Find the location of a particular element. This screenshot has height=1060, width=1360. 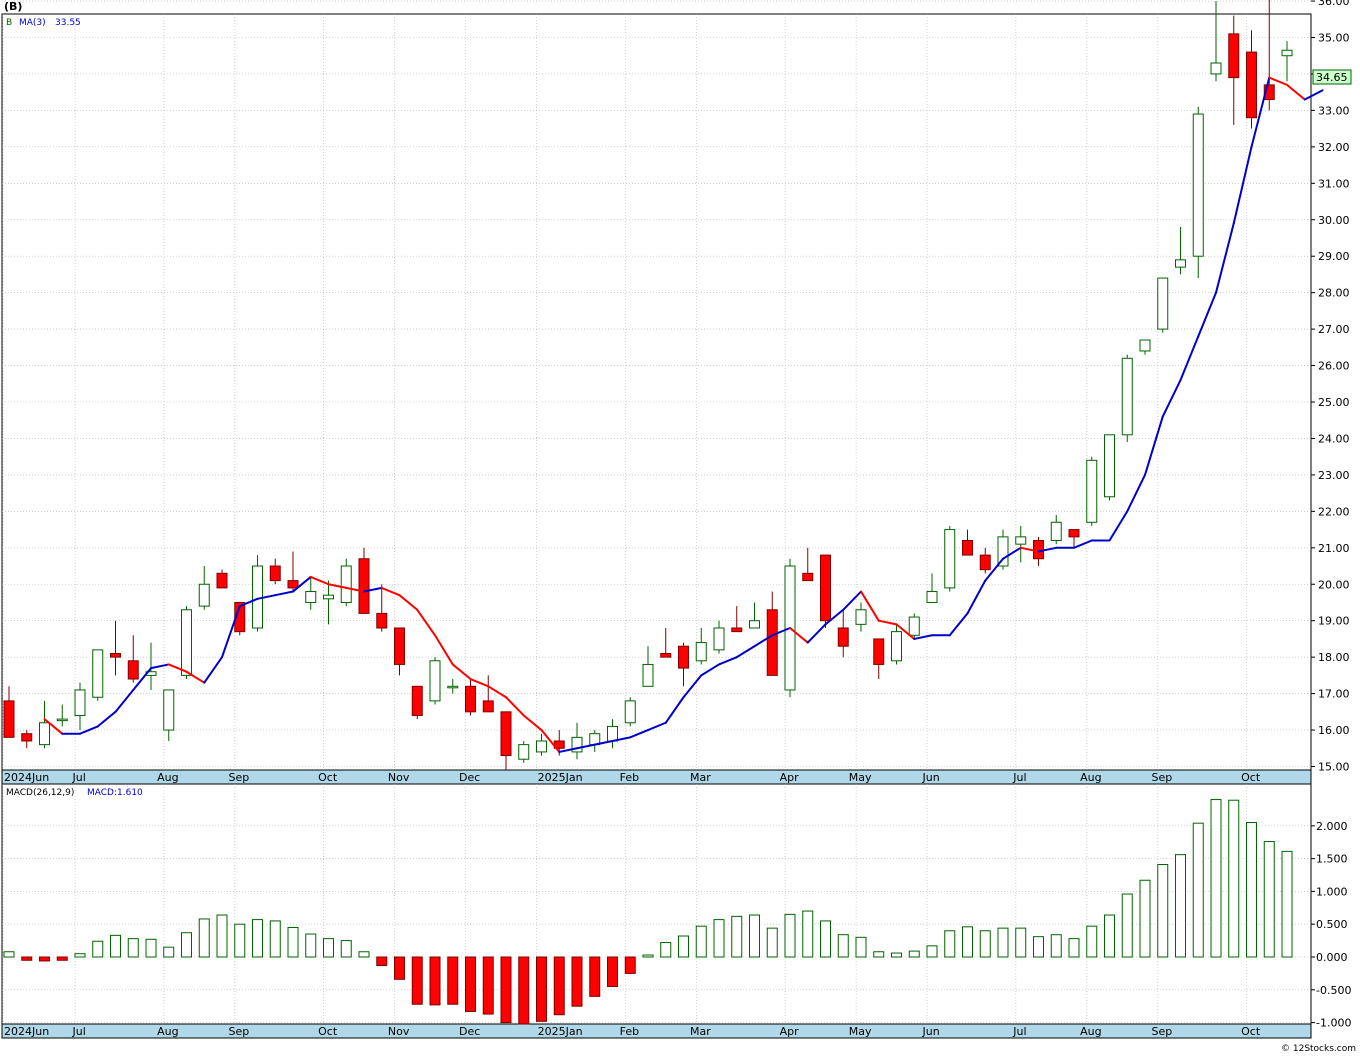

last-price-value: 34.65 is located at coordinates (1332, 77).